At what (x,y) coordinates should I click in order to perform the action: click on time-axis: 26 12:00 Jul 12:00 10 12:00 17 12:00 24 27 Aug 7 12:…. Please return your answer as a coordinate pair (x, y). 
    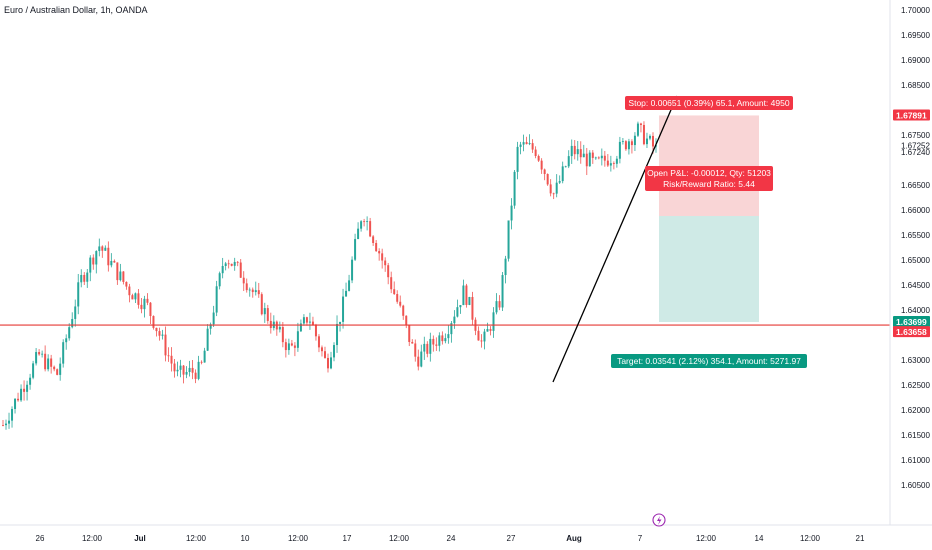
    Looking at the image, I should click on (466, 528).